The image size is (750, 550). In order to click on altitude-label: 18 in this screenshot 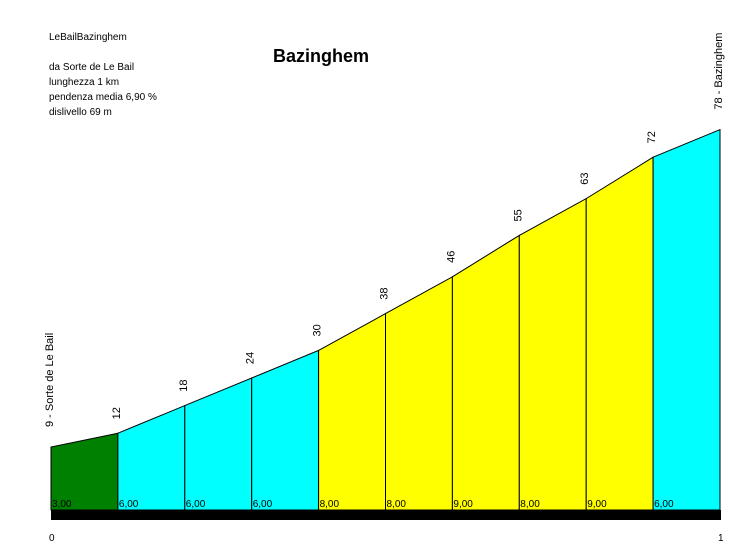, I will do `click(184, 385)`.